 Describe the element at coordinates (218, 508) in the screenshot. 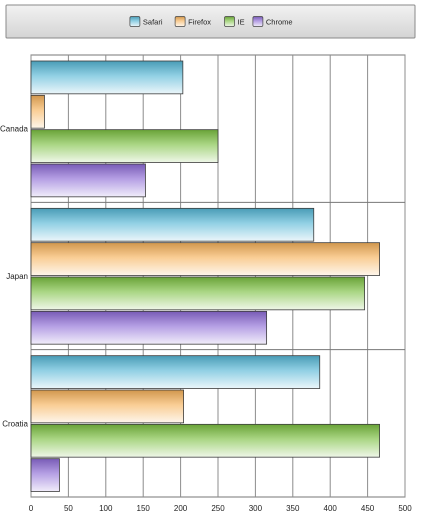

I see `x-tick-label: 250` at that location.